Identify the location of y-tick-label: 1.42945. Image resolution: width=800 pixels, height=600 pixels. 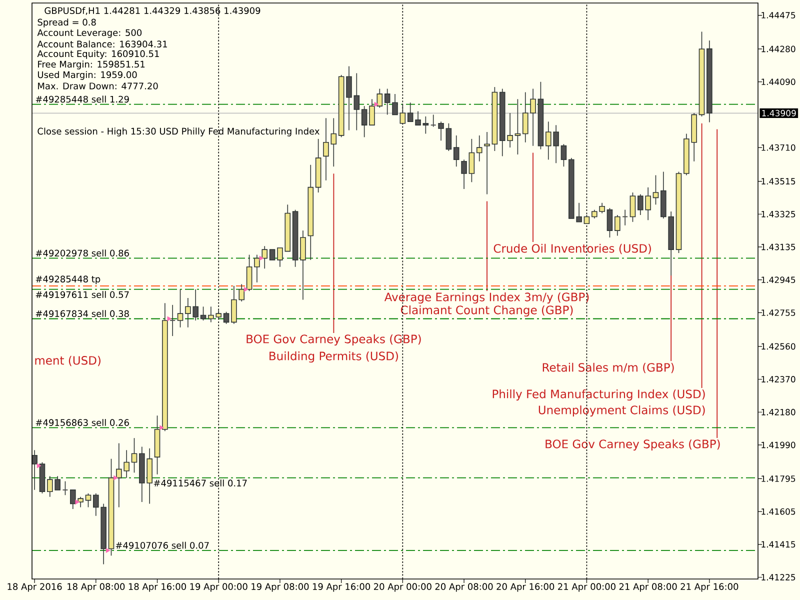
(779, 280).